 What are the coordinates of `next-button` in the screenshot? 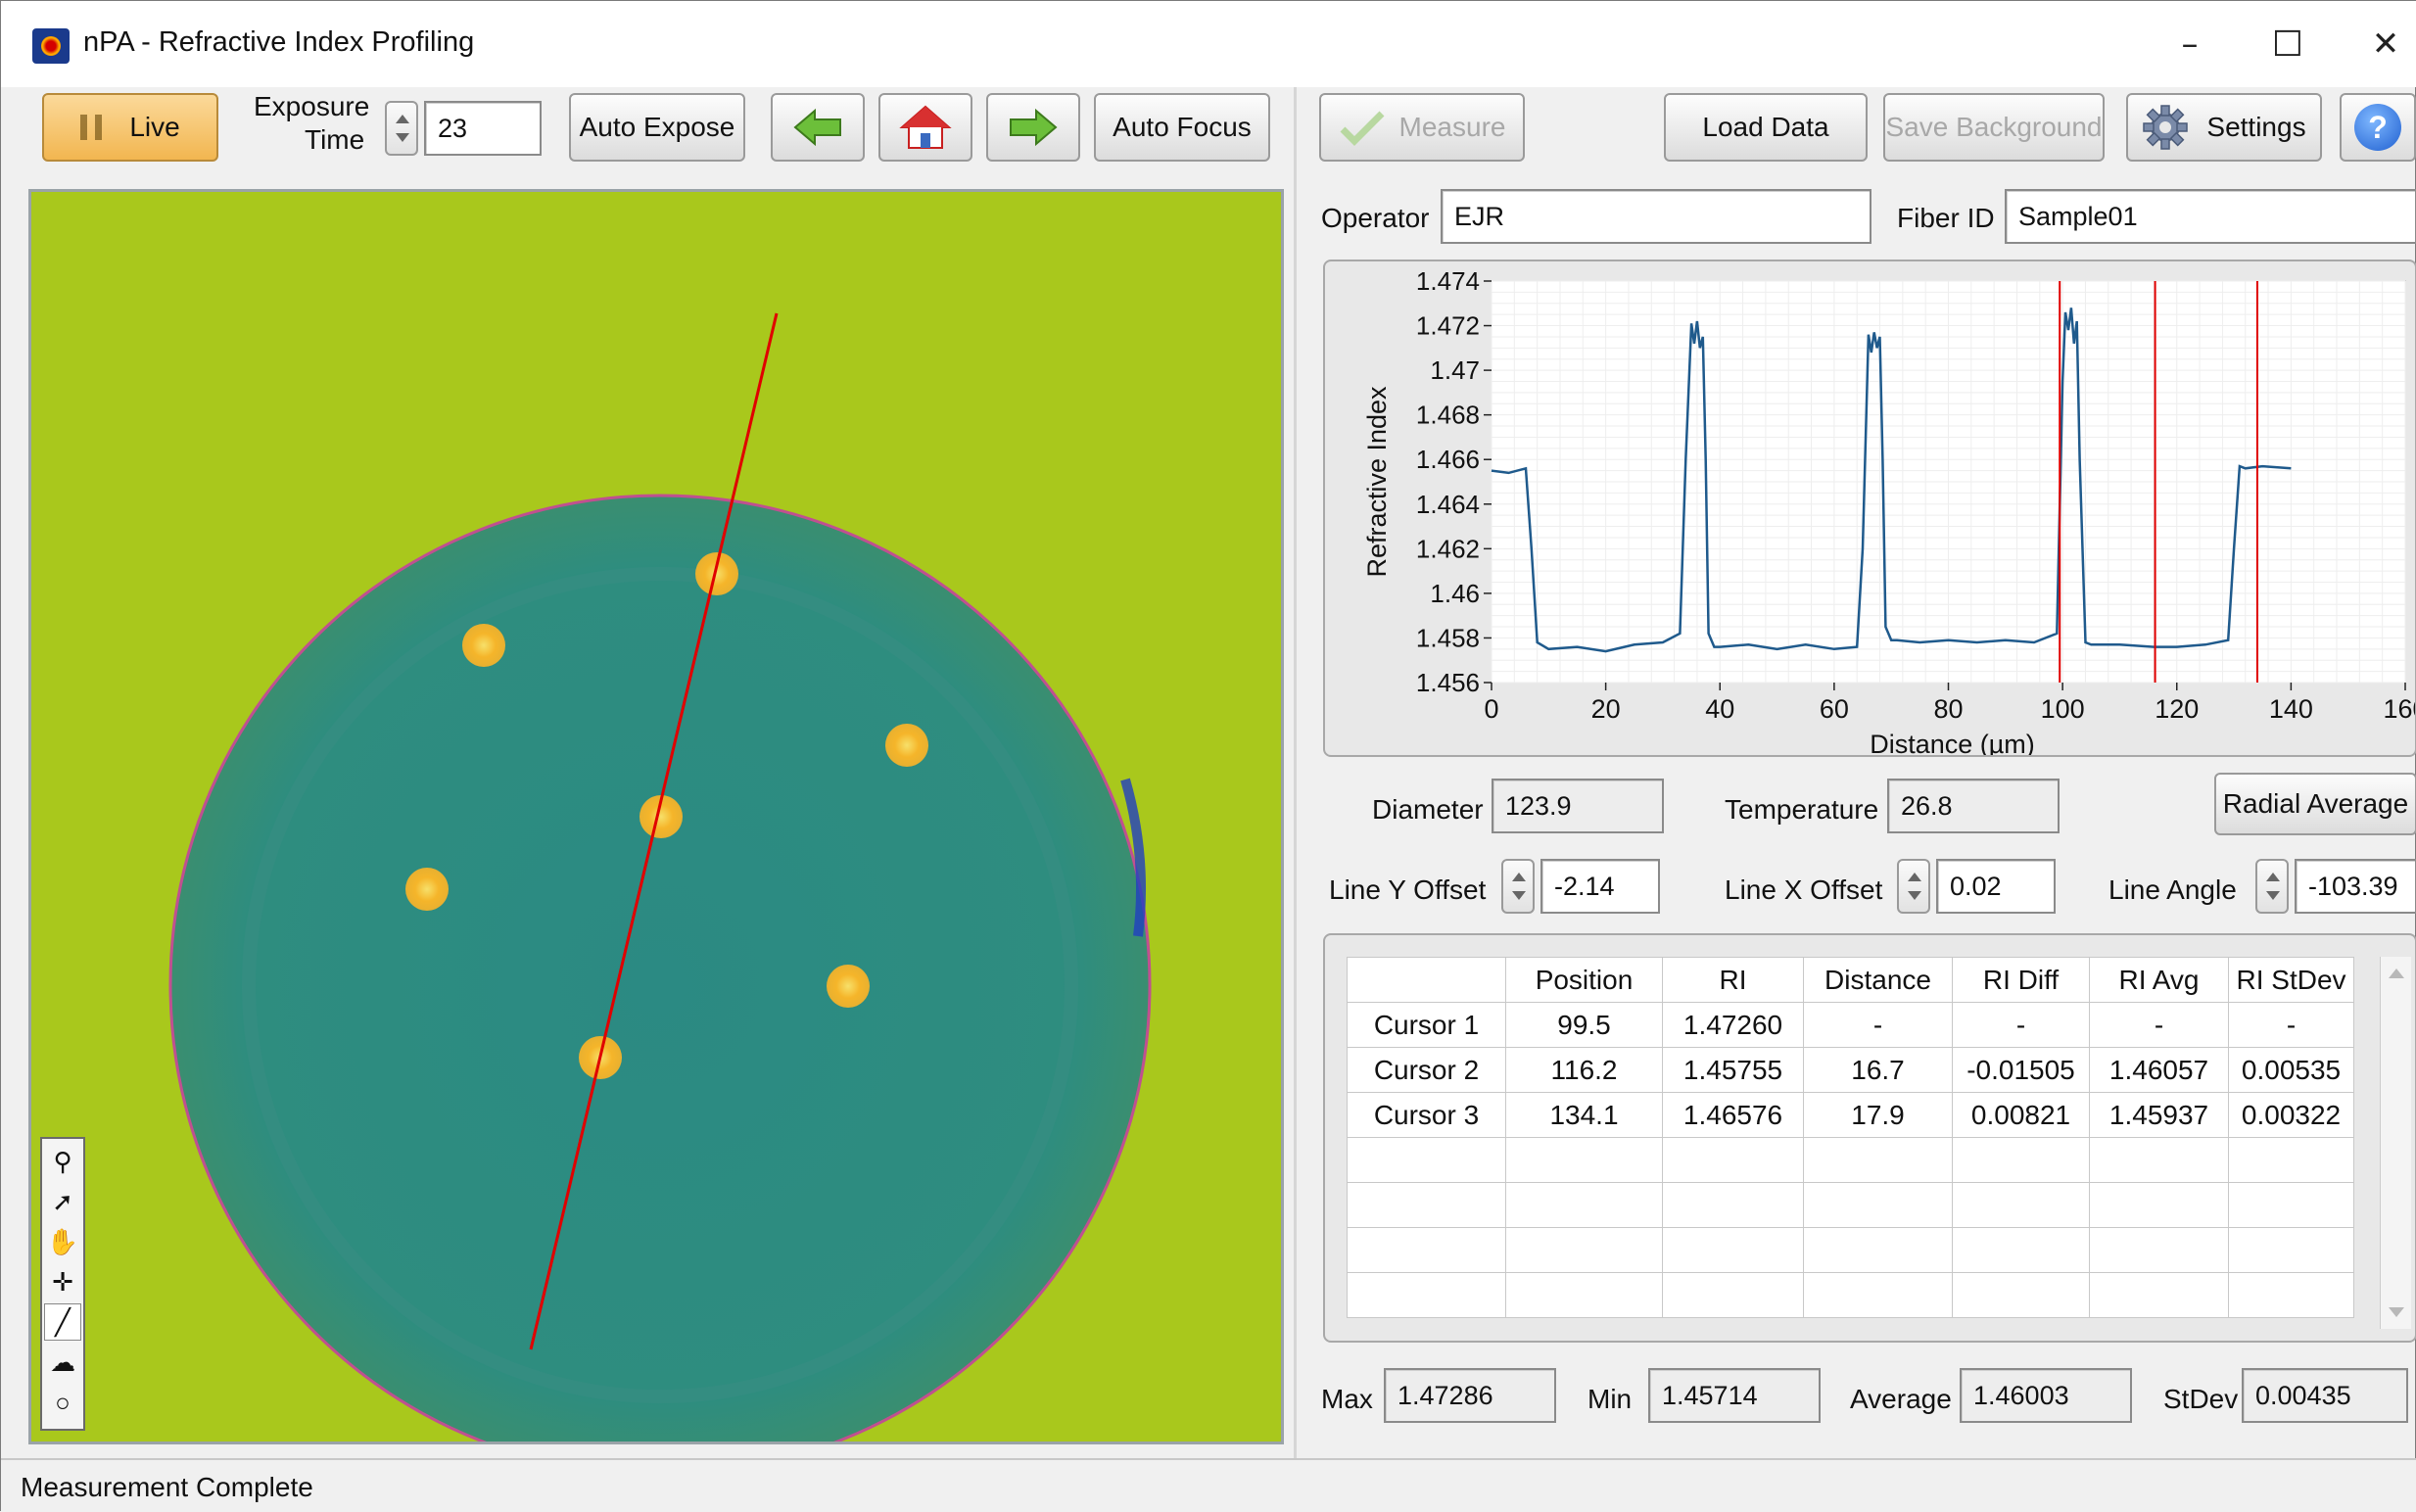 It's located at (1033, 128).